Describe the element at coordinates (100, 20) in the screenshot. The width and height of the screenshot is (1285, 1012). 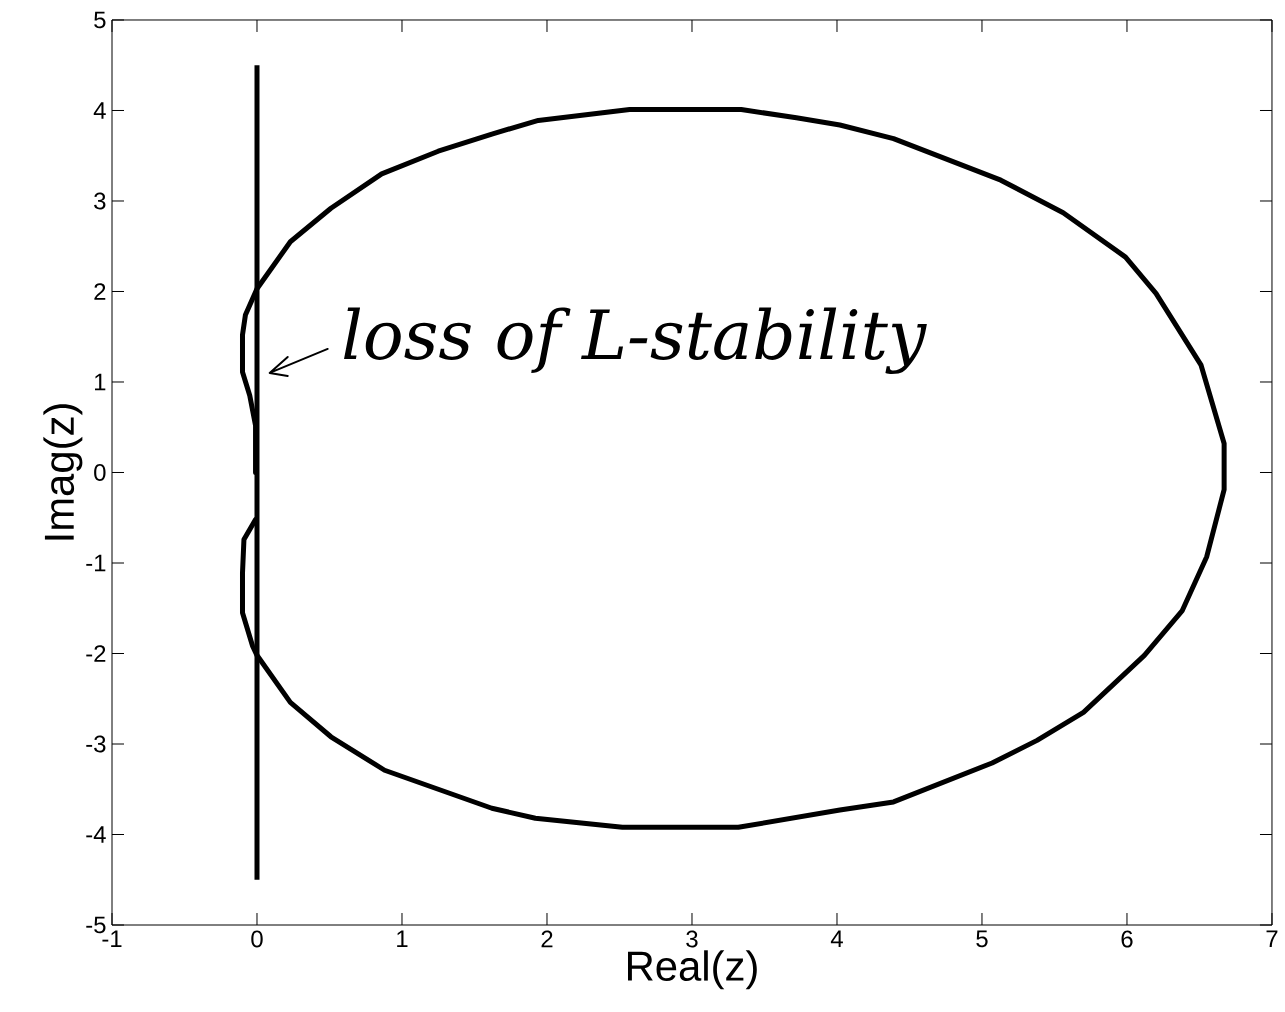
I see `y-tick-label: 5` at that location.